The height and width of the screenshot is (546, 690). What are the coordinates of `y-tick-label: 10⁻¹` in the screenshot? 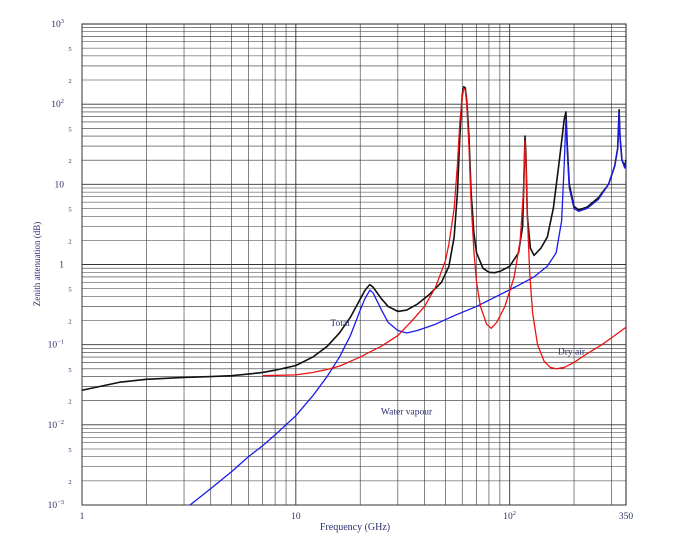 It's located at (56, 345).